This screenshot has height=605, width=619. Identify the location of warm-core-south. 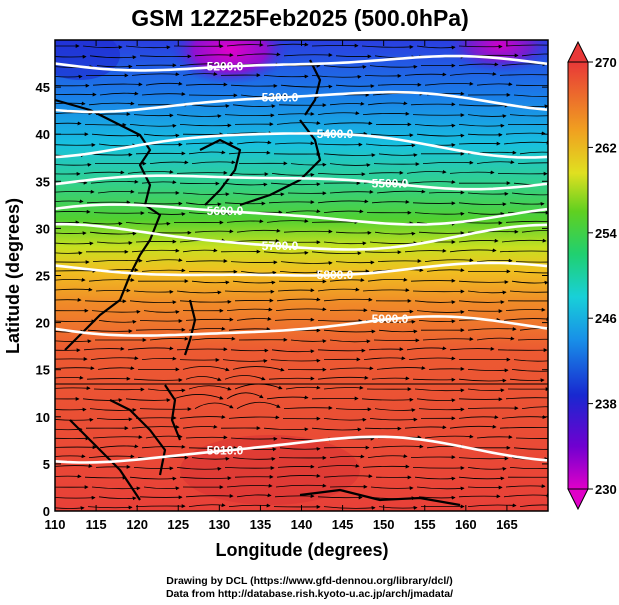
(270, 470).